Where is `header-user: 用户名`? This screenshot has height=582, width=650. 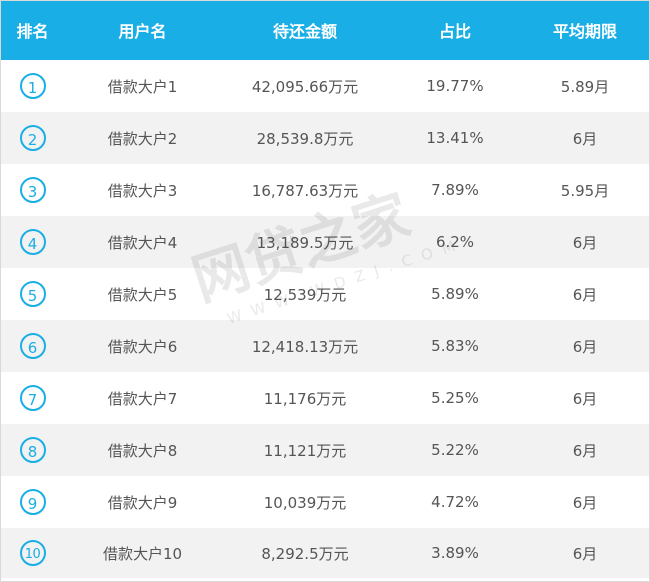
header-user: 用户名 is located at coordinates (142, 31).